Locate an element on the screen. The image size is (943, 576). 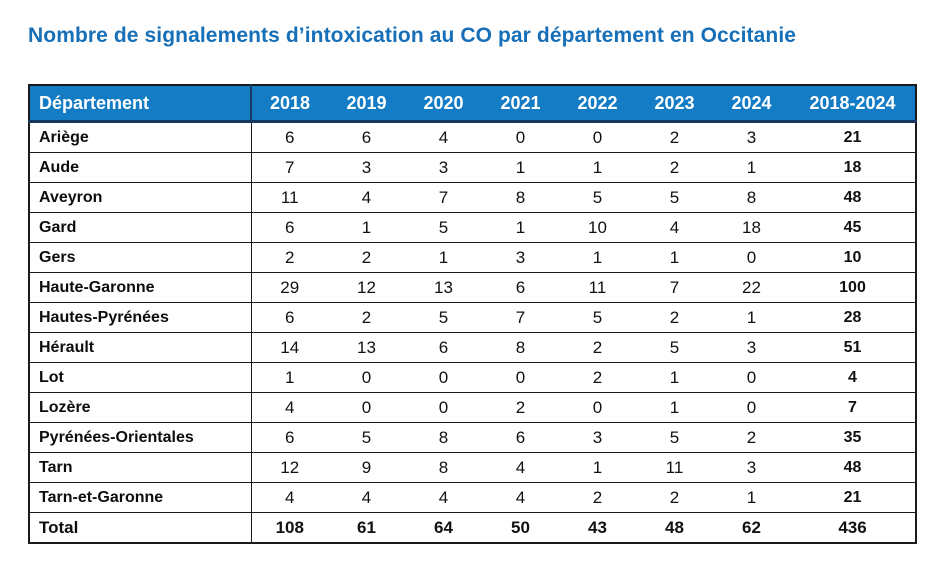
value-cell: 14 is located at coordinates (289, 347).